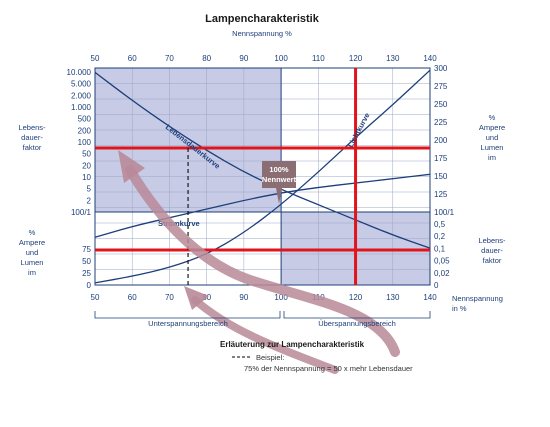 The image size is (550, 427). What do you see at coordinates (262, 19) in the screenshot?
I see `chart-title: Lampencharakteristik` at bounding box center [262, 19].